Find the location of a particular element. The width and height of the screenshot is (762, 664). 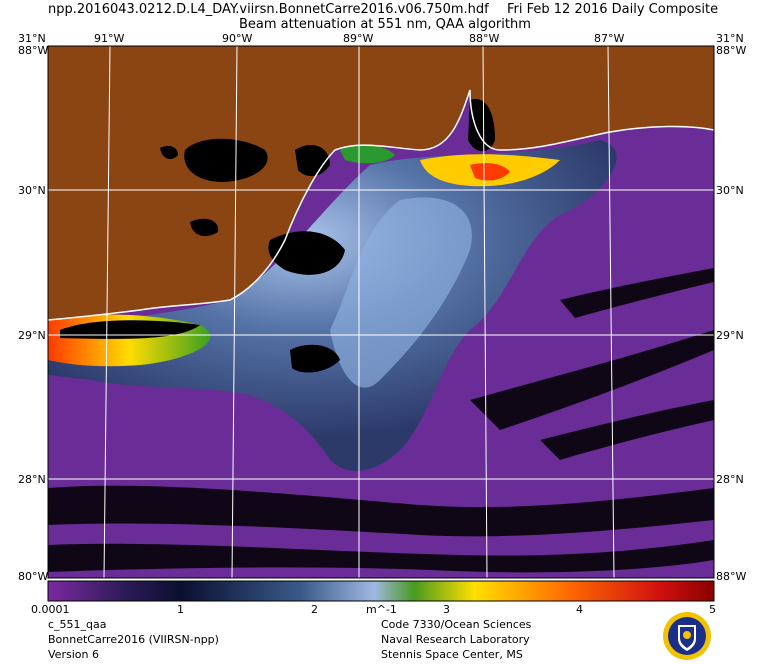

corner-label-top-right-lon: 88°W is located at coordinates (731, 50).